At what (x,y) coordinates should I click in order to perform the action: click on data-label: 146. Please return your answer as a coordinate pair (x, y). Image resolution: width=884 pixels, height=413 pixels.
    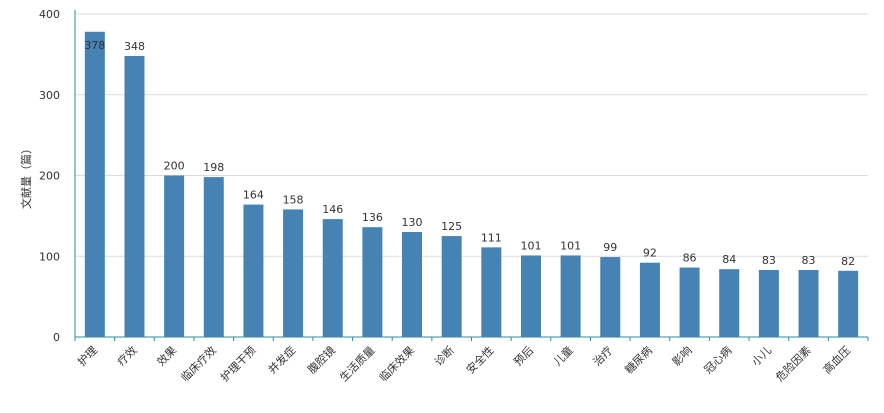
    Looking at the image, I should click on (332, 209).